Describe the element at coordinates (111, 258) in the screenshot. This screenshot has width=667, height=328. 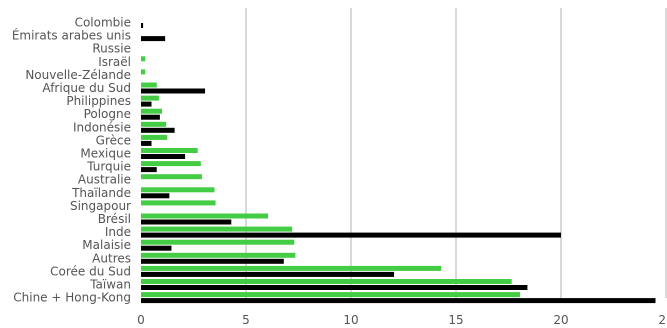
I see `category-label: Autres` at that location.